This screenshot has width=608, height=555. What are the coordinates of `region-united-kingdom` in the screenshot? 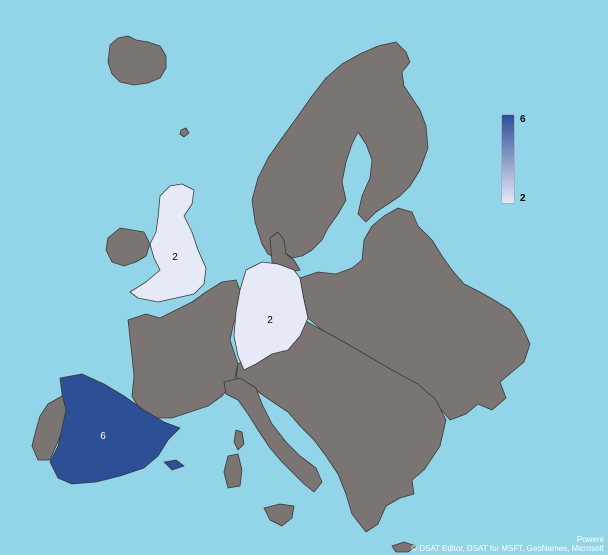 It's located at (168, 243).